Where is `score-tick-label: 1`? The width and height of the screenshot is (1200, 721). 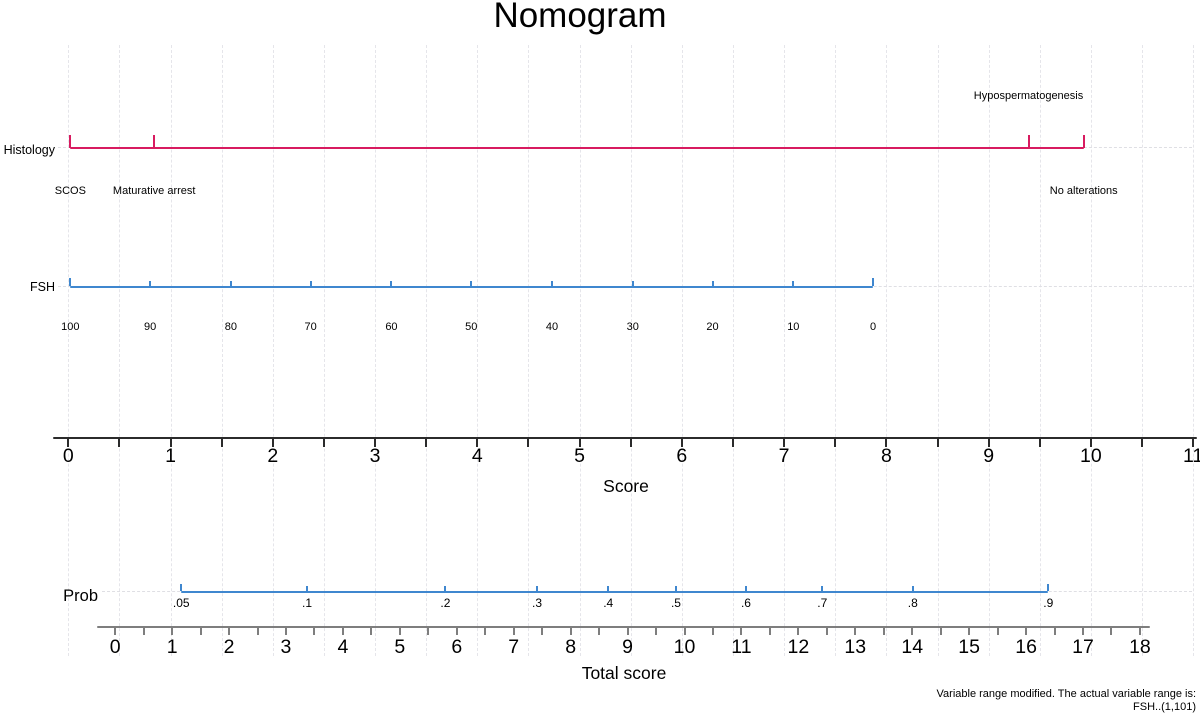
score-tick-label: 1 is located at coordinates (170, 456).